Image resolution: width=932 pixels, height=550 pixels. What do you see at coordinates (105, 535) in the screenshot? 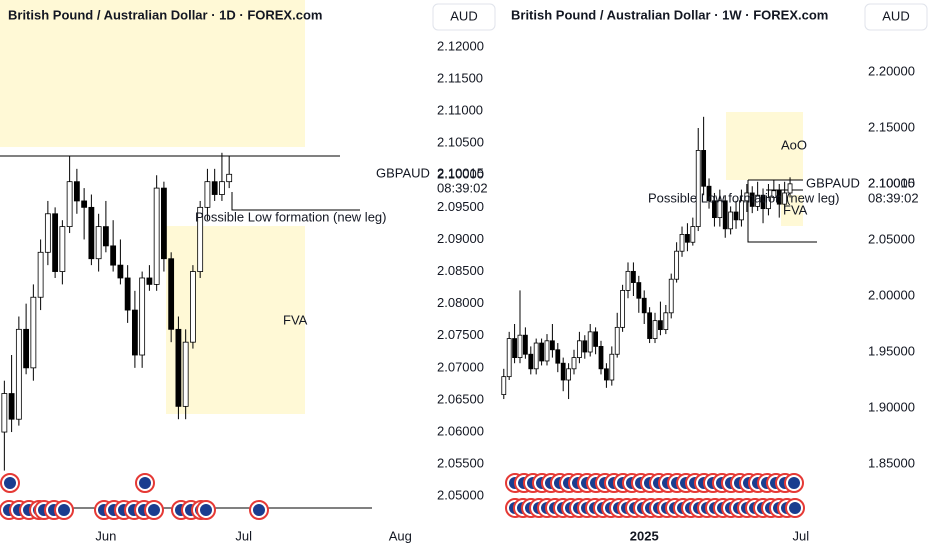
I see `x-tick-label: Jun` at bounding box center [105, 535].